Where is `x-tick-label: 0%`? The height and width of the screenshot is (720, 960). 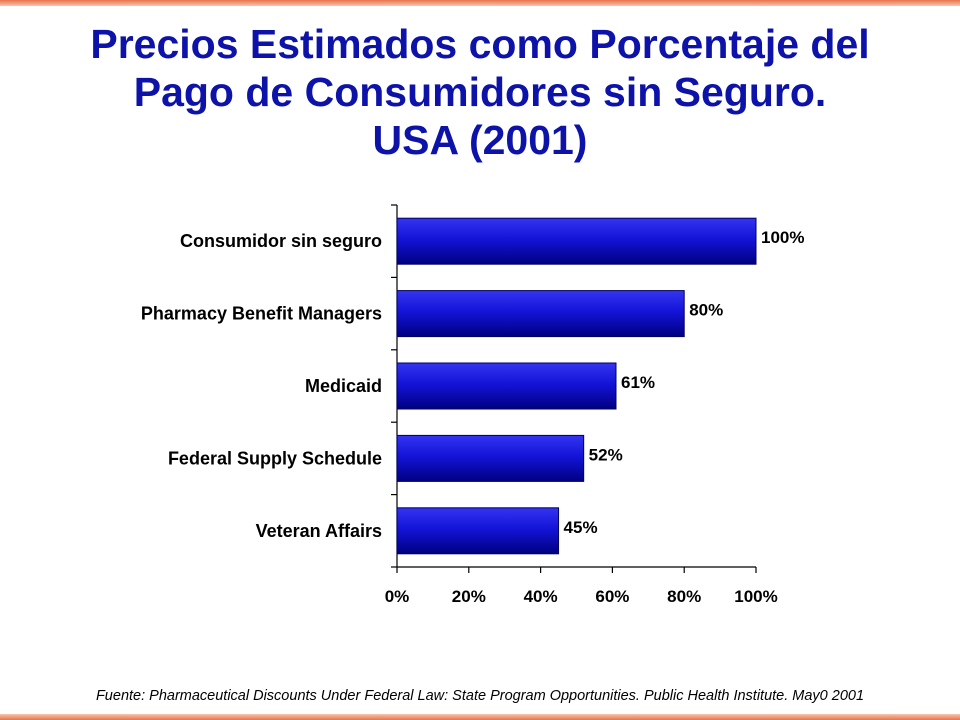 x-tick-label: 0% is located at coordinates (397, 596).